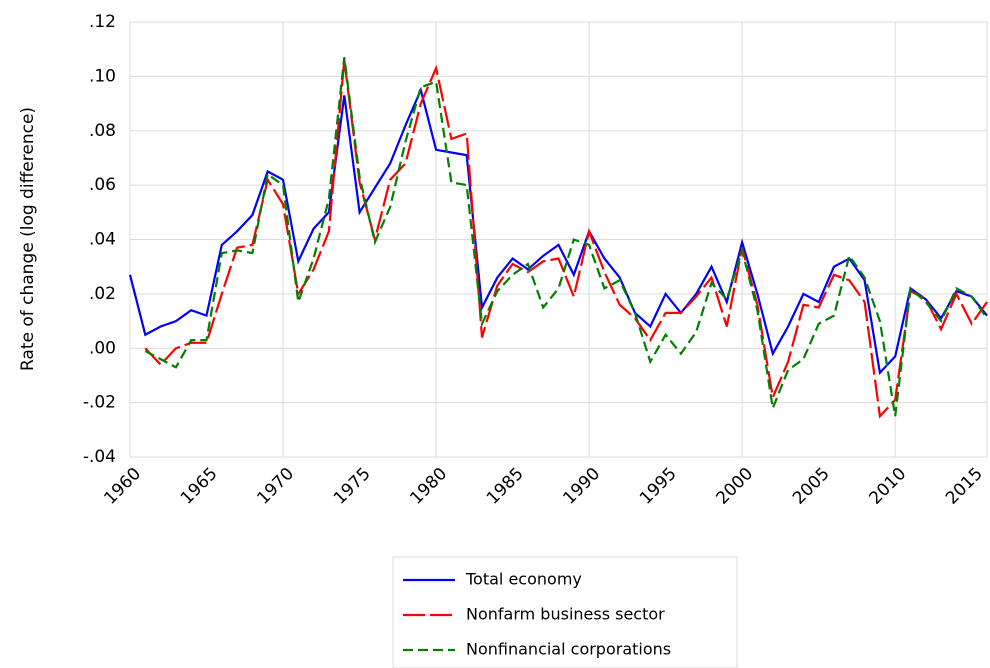 Image resolution: width=990 pixels, height=668 pixels. What do you see at coordinates (811, 486) in the screenshot?
I see `x-tick-label: 2005` at bounding box center [811, 486].